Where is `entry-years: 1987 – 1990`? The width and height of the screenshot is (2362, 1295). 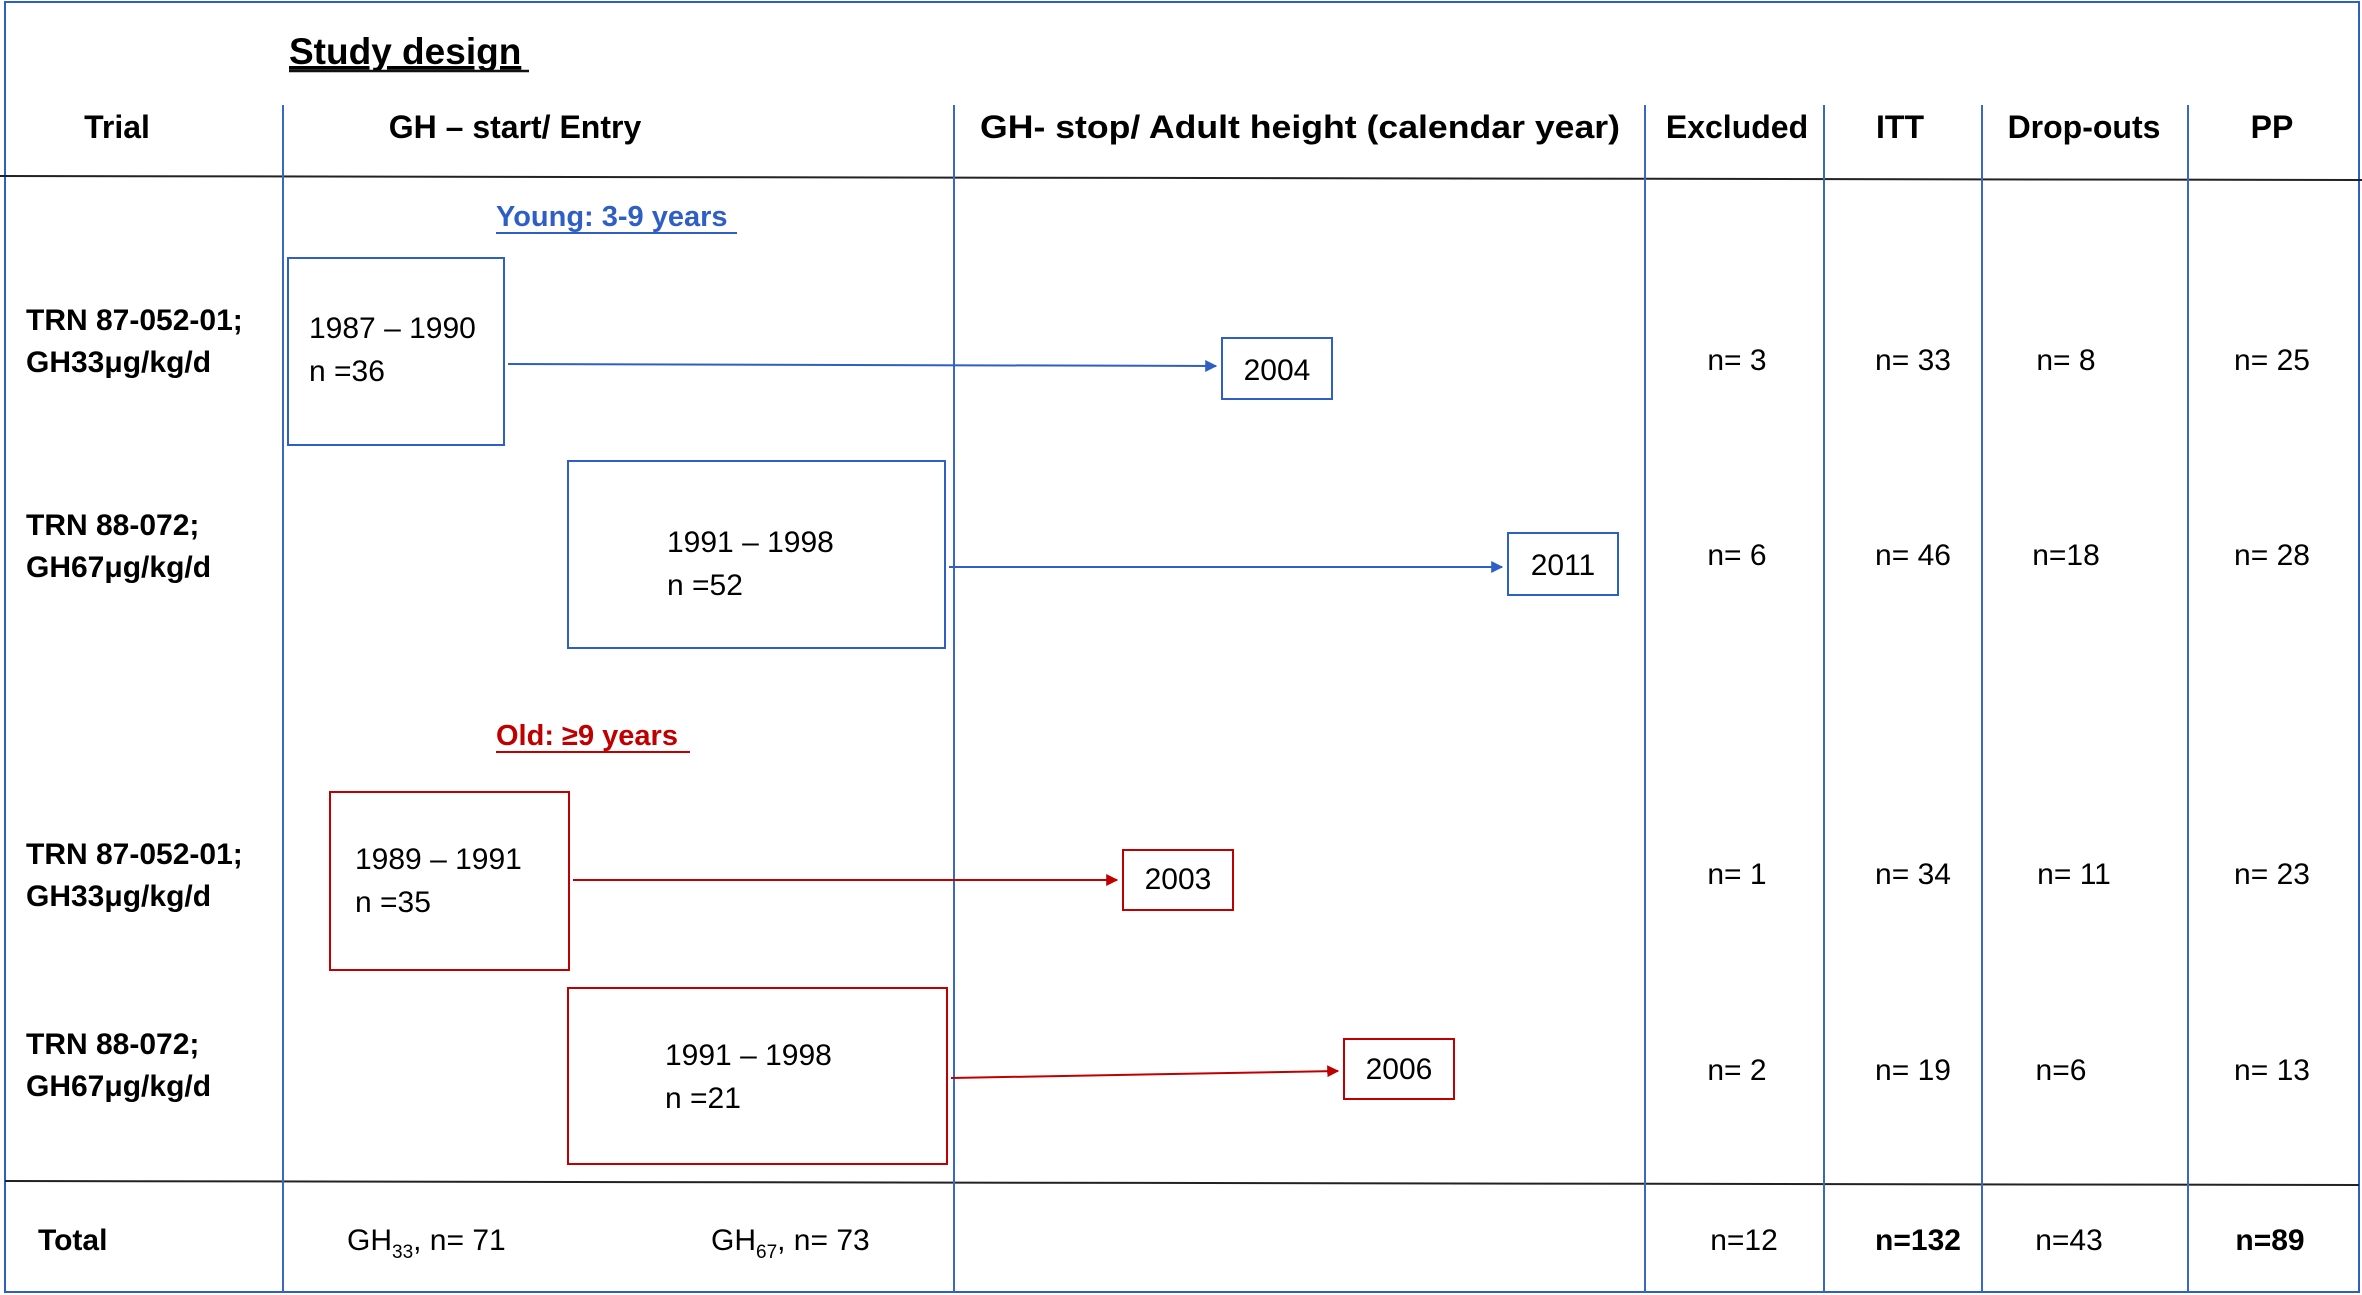 entry-years: 1987 – 1990 is located at coordinates (392, 328).